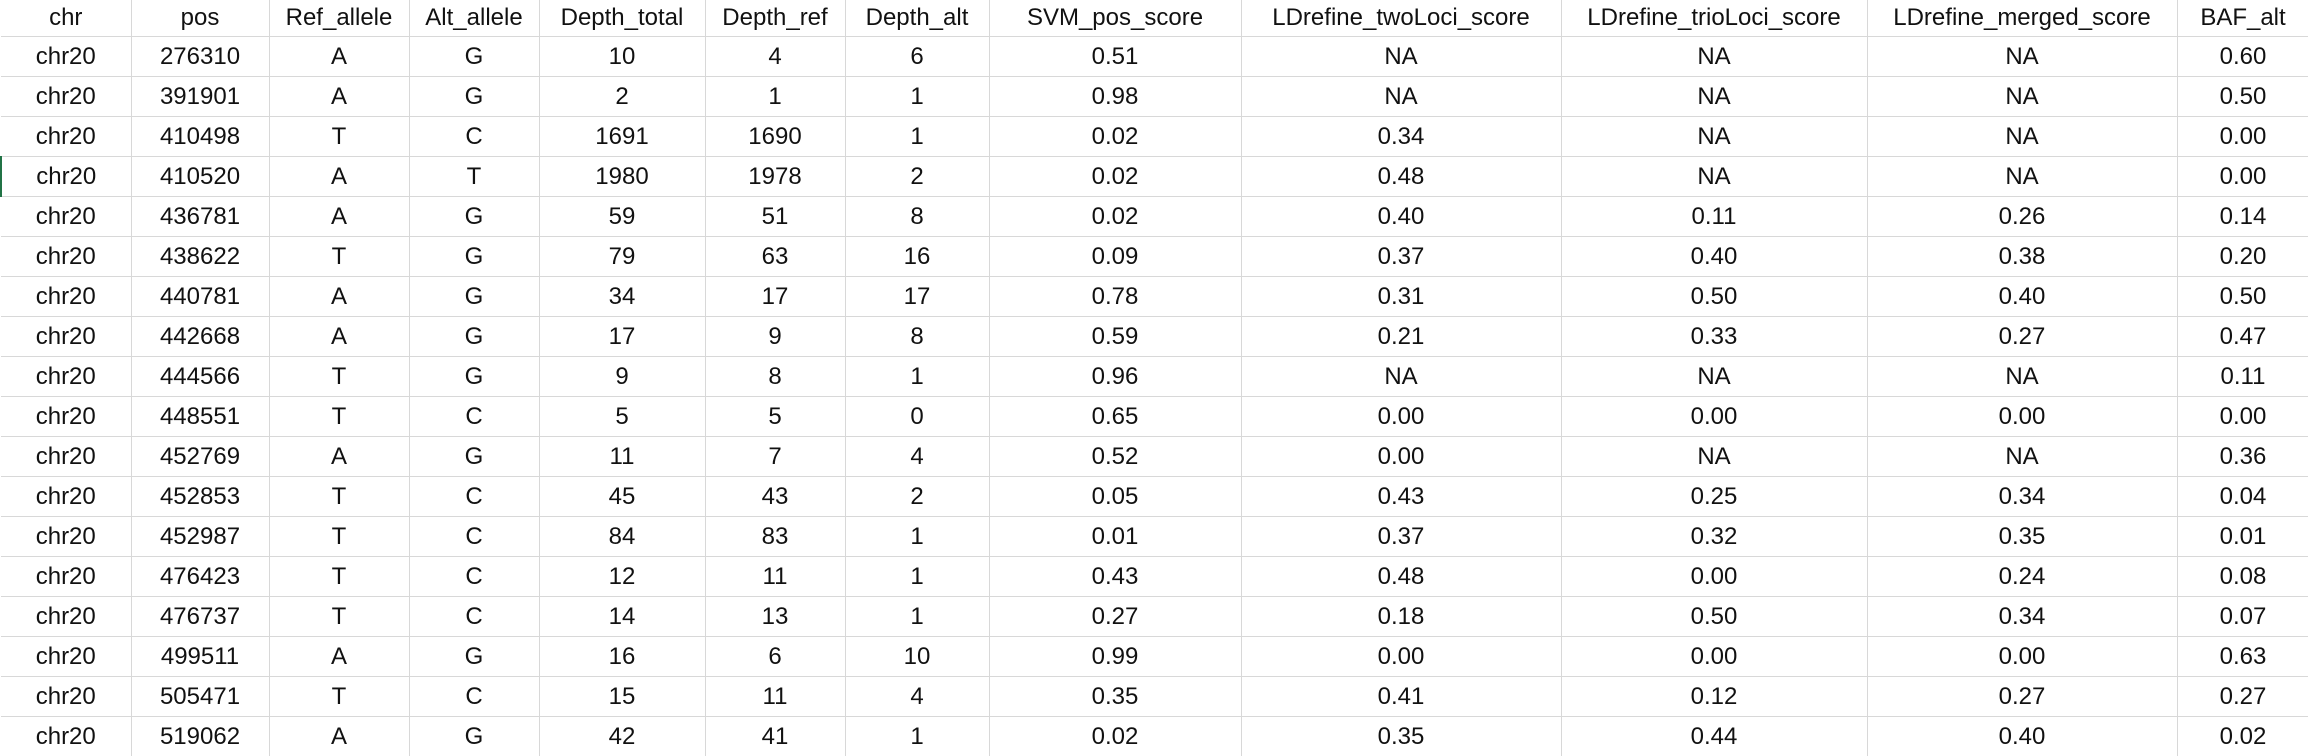 The width and height of the screenshot is (2308, 756). I want to click on table-cell: 0.04, so click(2242, 496).